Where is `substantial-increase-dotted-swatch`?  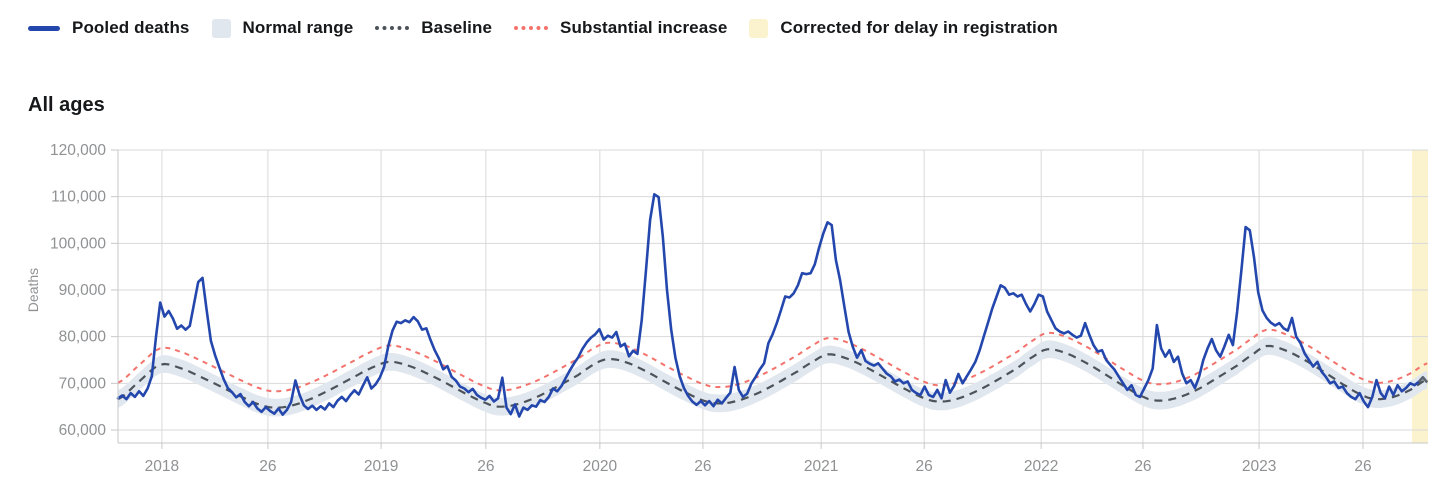
substantial-increase-dotted-swatch is located at coordinates (531, 28).